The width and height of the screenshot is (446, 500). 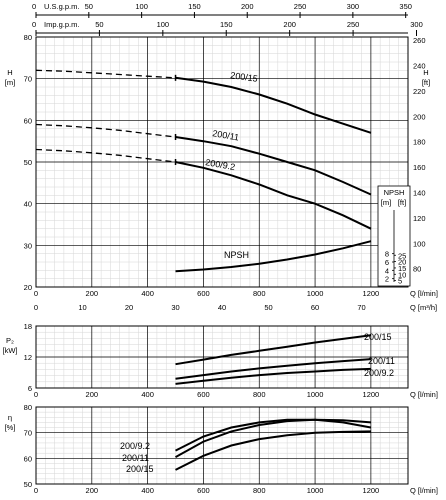 What do you see at coordinates (424, 394) in the screenshot?
I see `power-x-axis-label: Q [l/min]` at bounding box center [424, 394].